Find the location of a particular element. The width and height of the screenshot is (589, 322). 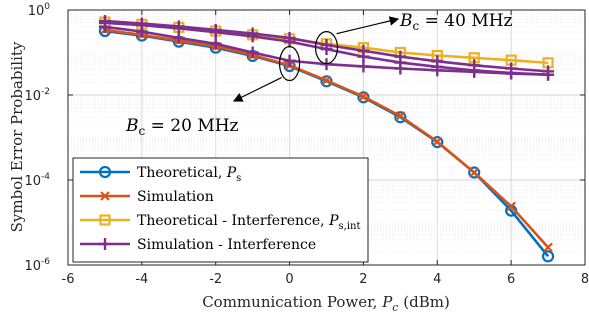

legend-item: Simulation - Interference is located at coordinates (198, 245).